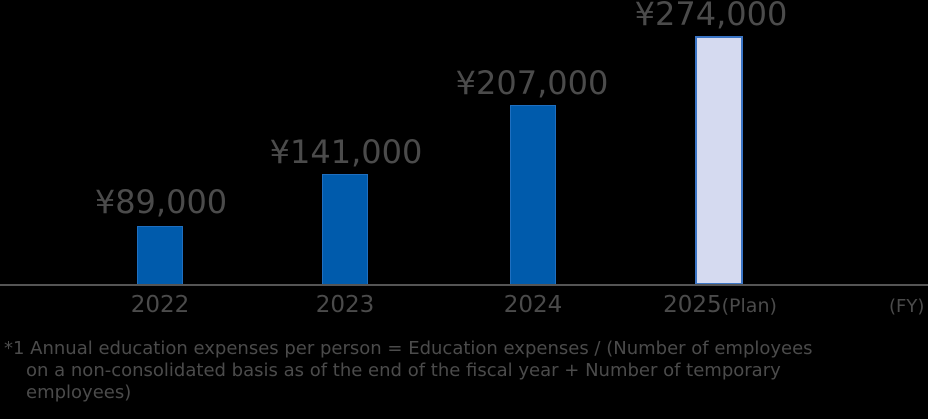 This screenshot has width=928, height=419. Describe the element at coordinates (79, 392) in the screenshot. I see `footnote-line-3: employees)` at that location.